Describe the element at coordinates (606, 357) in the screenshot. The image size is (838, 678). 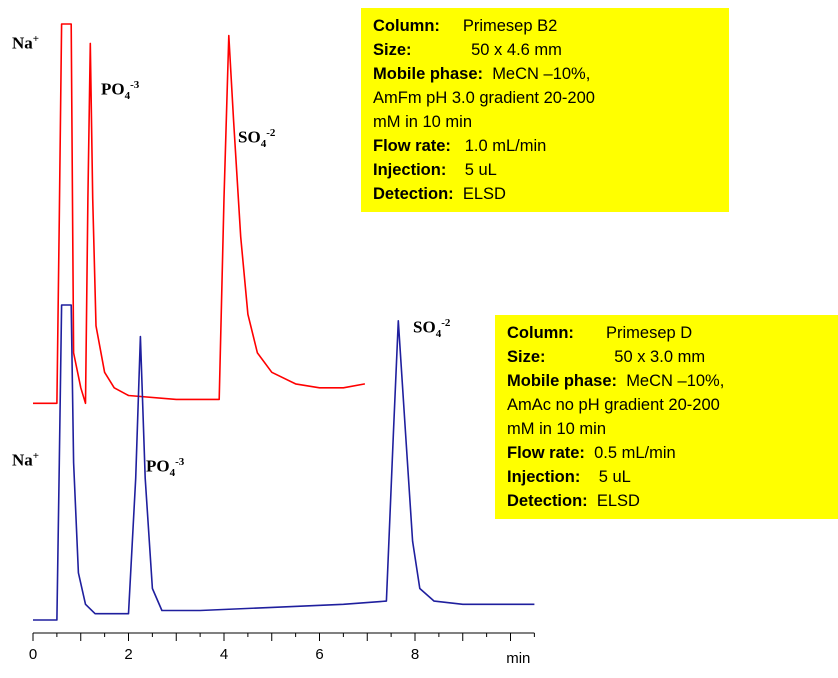
I see `info-row-size: Size: 50 x 3.0 mm` at that location.